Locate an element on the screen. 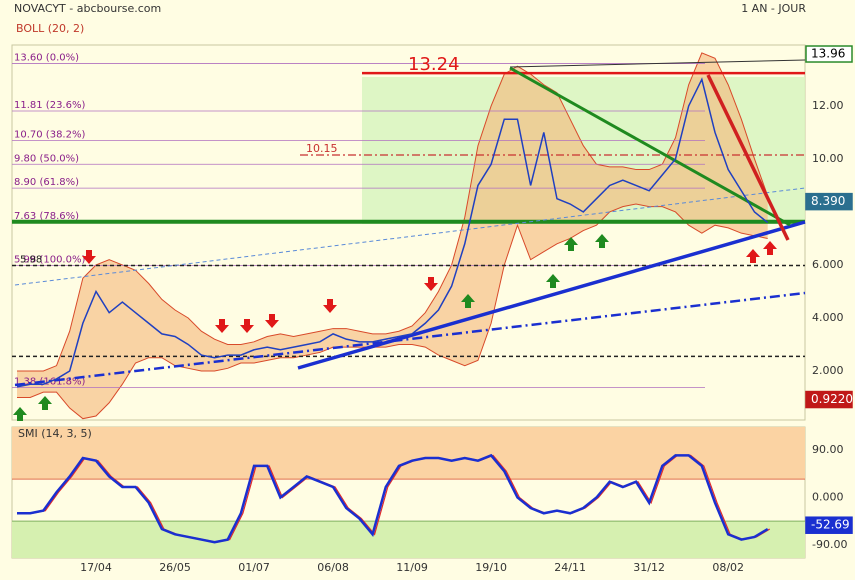 The image size is (855, 580). x-tick-label: 31/12 is located at coordinates (649, 567).